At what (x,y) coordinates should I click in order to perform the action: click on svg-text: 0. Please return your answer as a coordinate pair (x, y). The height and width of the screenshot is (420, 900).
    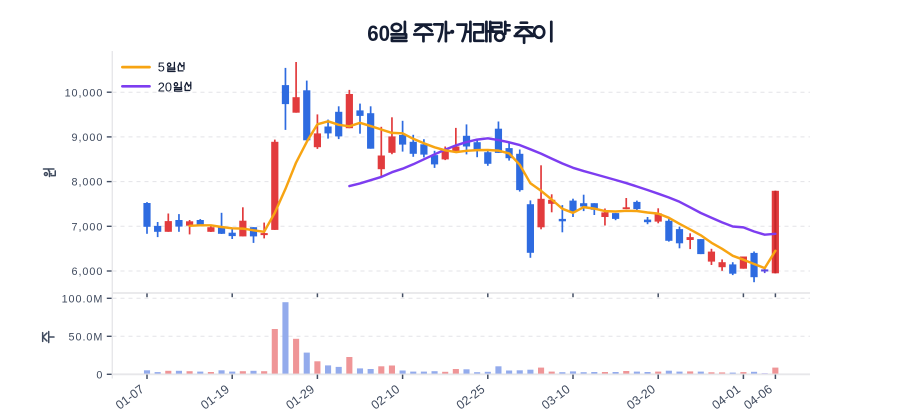
    Looking at the image, I should click on (99, 376).